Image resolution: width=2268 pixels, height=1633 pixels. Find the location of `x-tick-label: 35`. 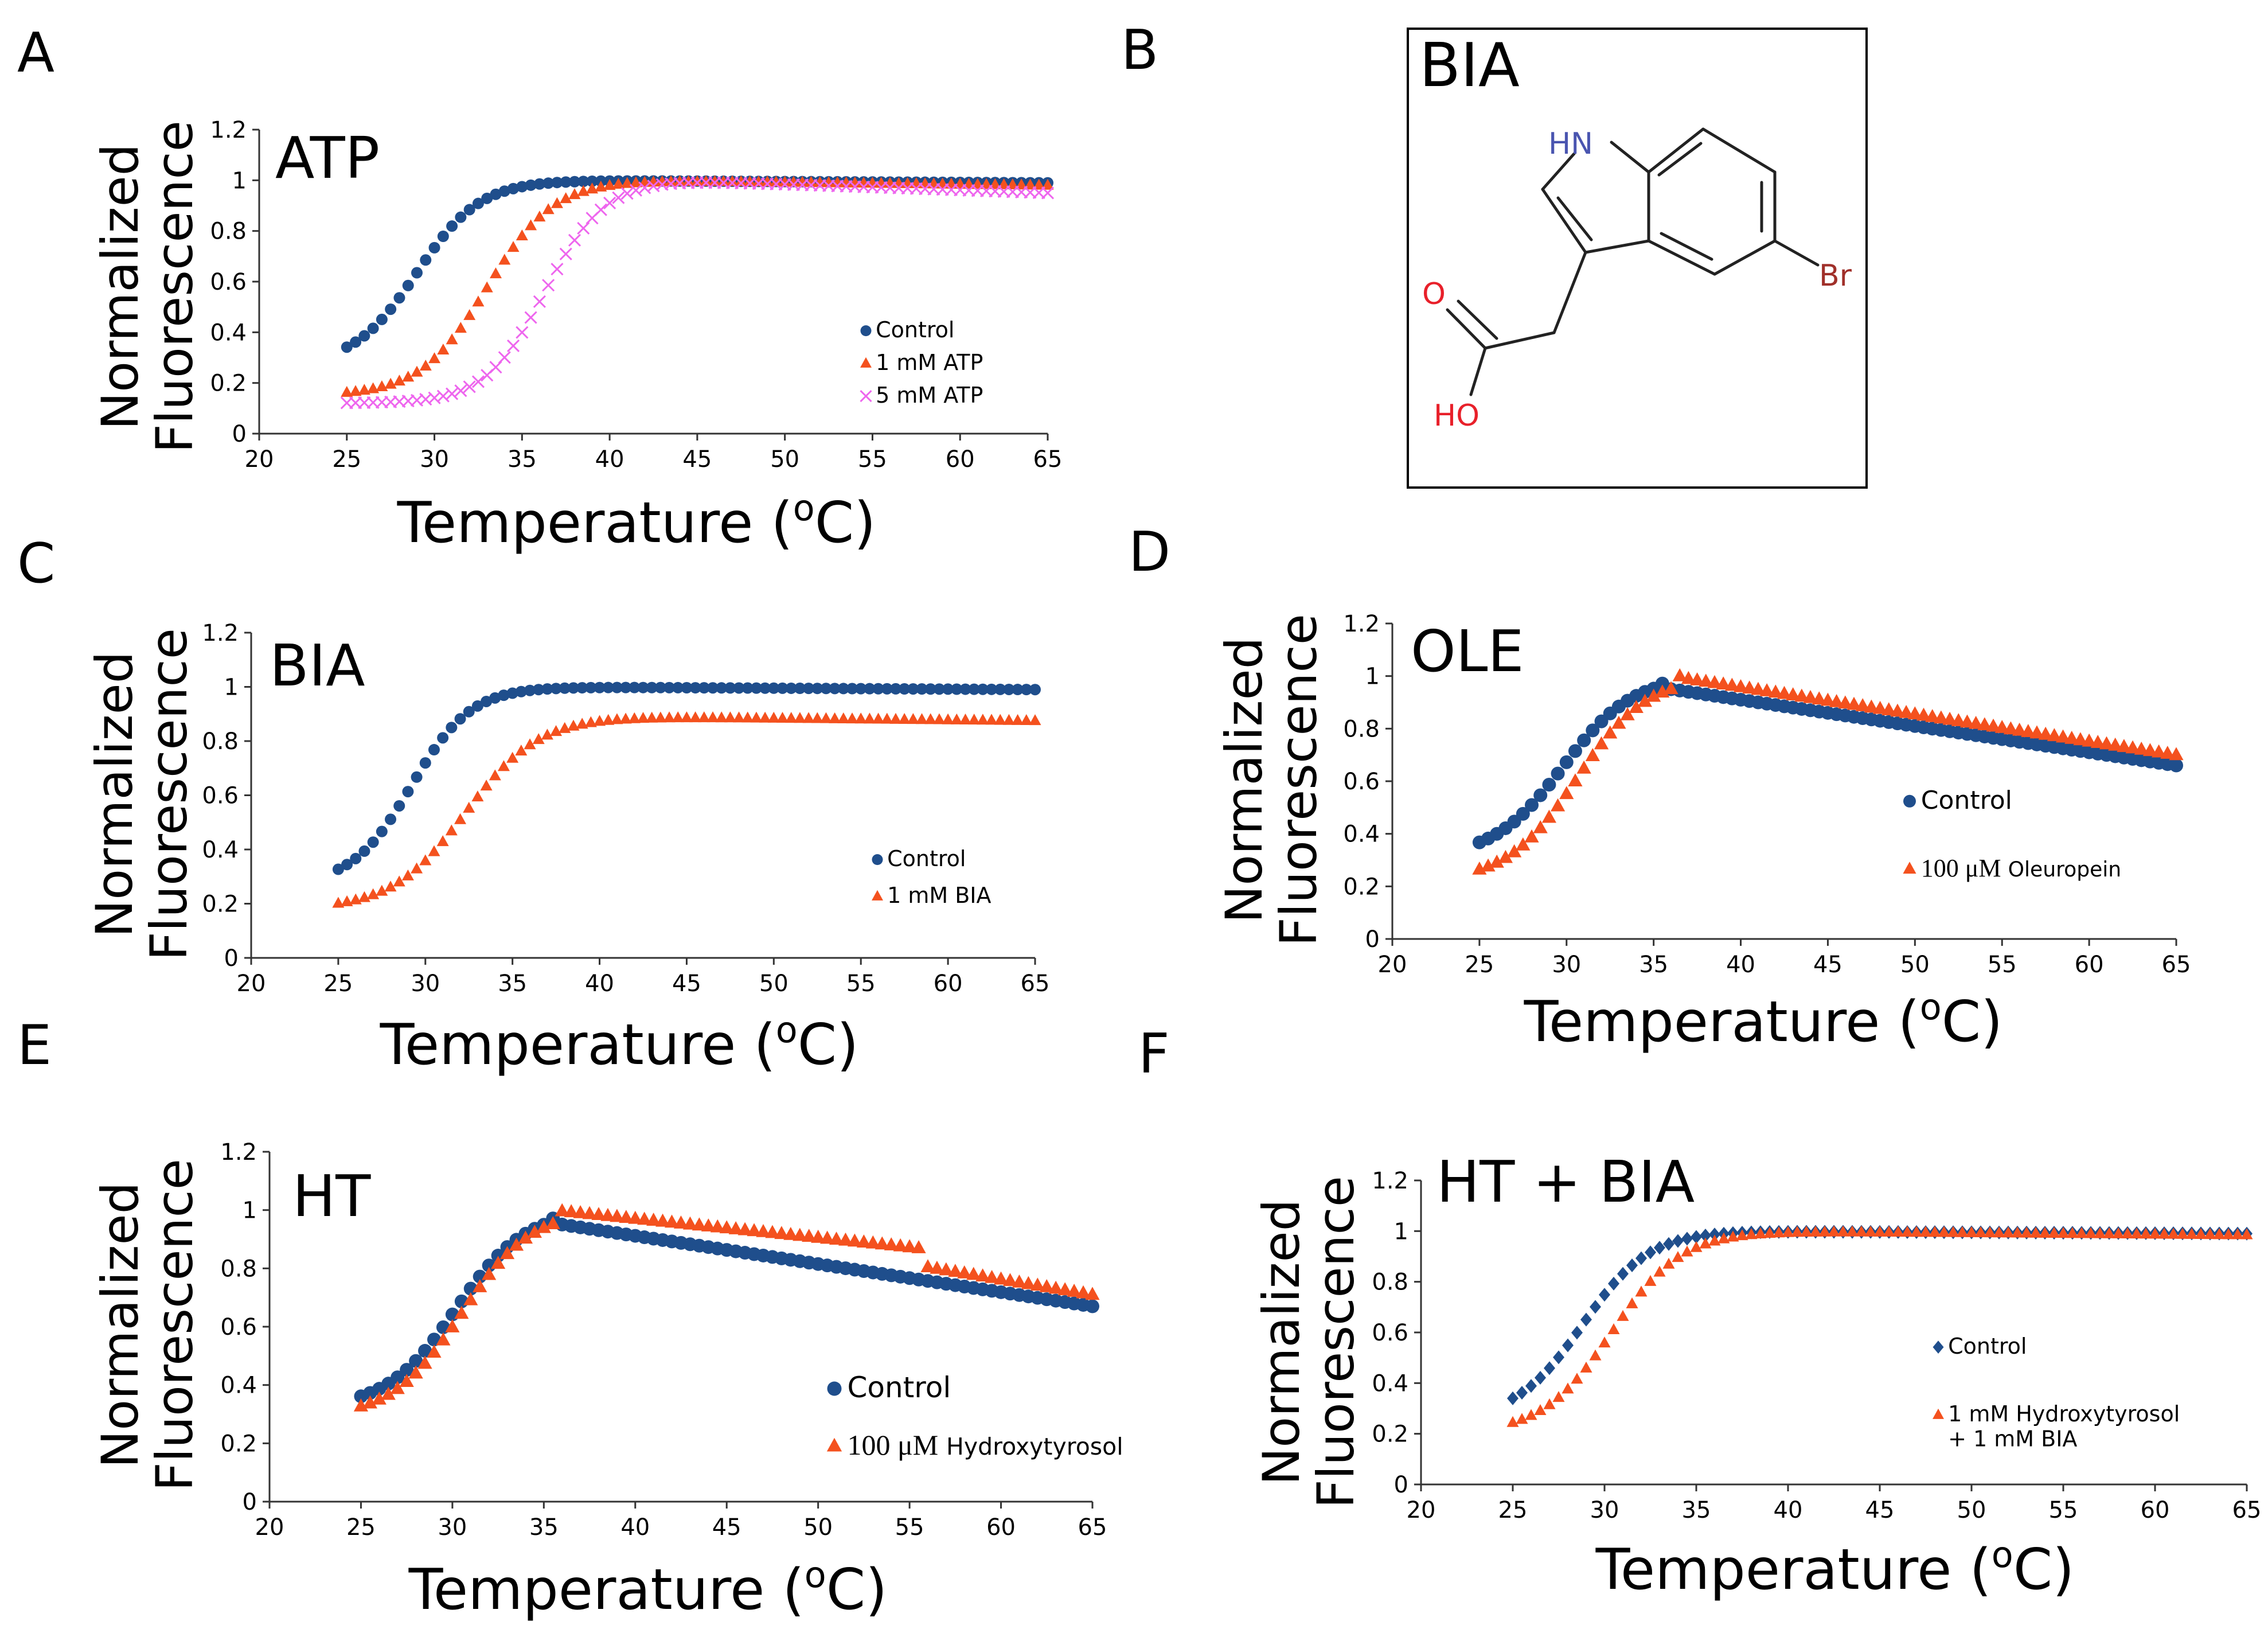

x-tick-label: 35 is located at coordinates (512, 984).